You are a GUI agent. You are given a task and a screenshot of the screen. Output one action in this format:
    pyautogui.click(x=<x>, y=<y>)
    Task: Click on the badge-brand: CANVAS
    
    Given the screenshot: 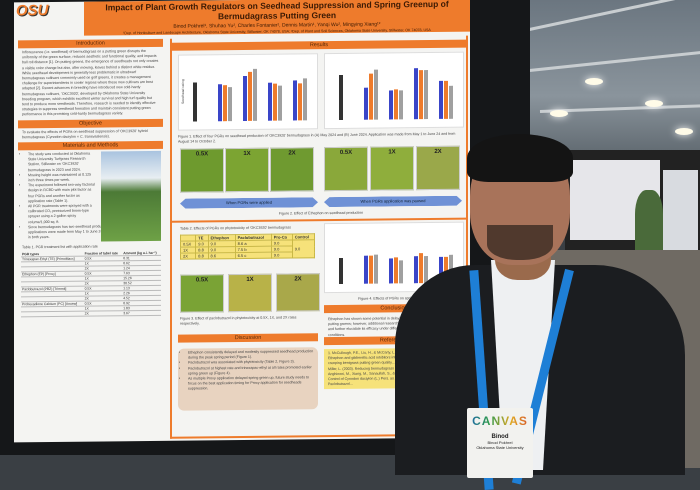 What is the action you would take?
    pyautogui.click(x=500, y=421)
    